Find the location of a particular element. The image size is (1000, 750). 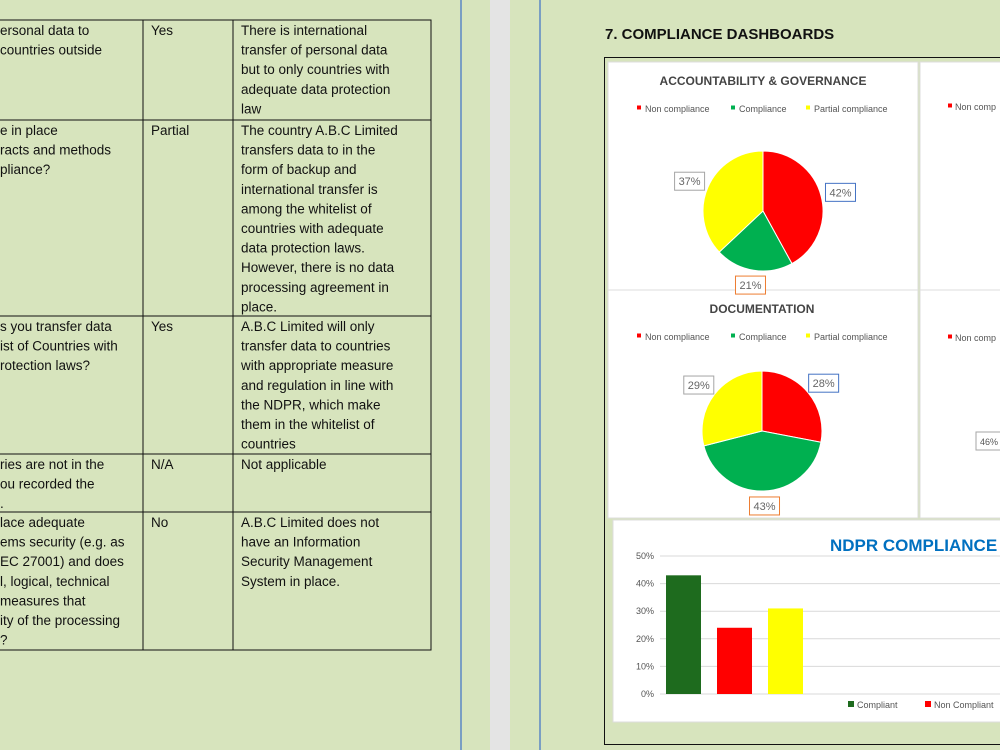

cell-text: System in place. is located at coordinates (290, 581).